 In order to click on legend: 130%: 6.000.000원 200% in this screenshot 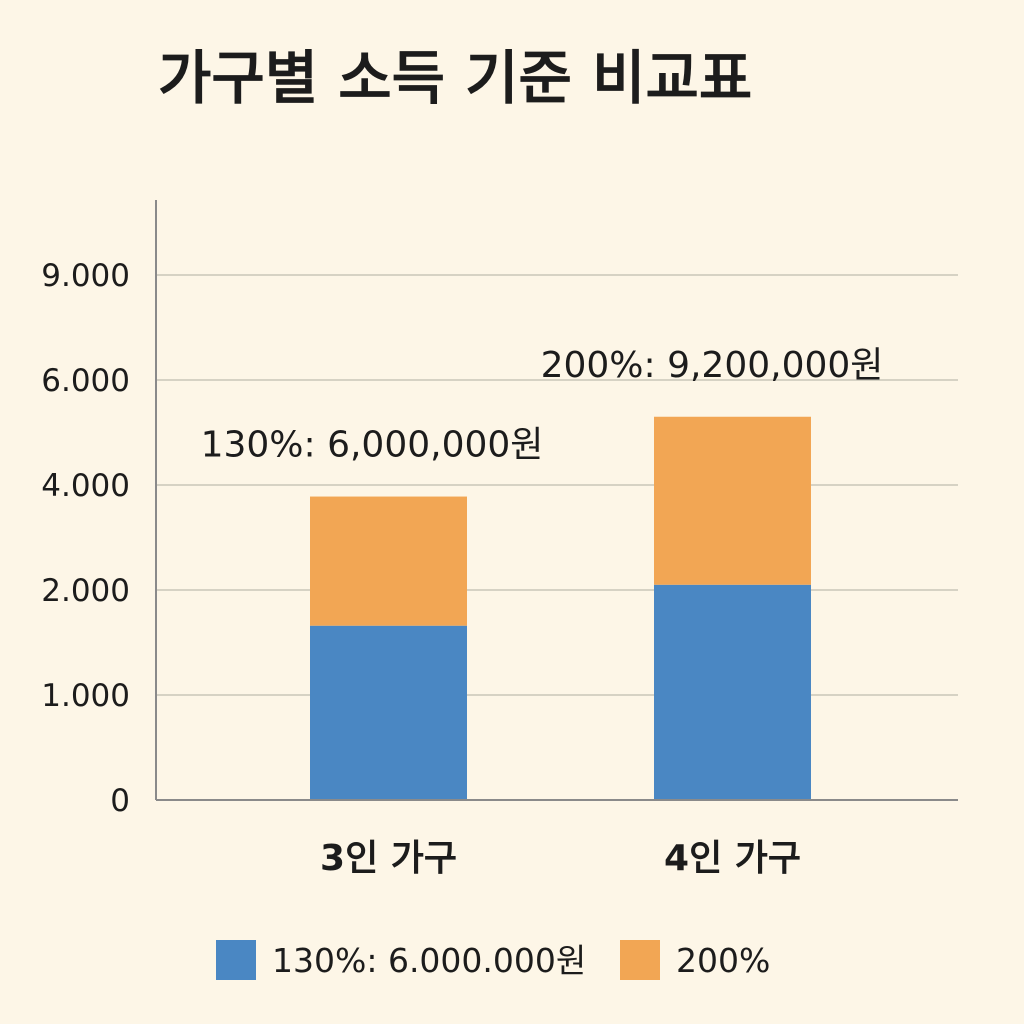, I will do `click(493, 960)`.